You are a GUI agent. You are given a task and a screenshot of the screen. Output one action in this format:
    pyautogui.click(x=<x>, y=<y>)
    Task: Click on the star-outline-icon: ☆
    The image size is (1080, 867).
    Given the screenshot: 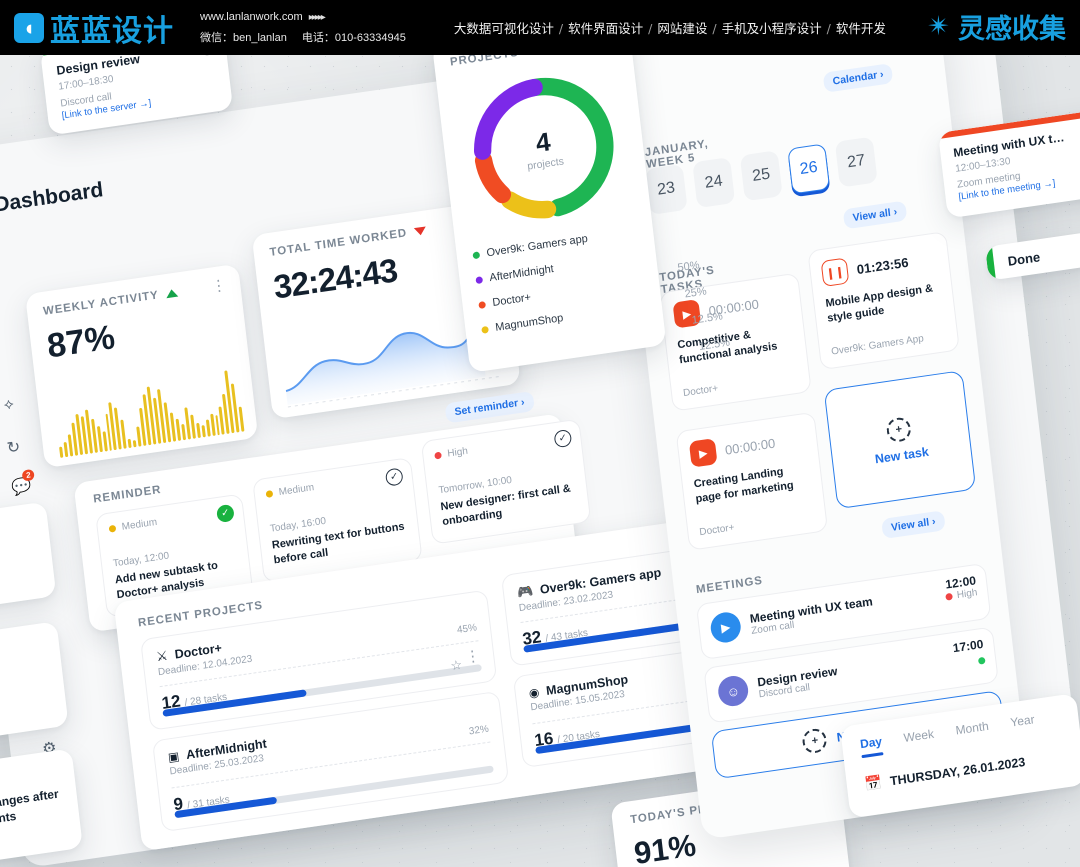 What is the action you would take?
    pyautogui.click(x=456, y=665)
    